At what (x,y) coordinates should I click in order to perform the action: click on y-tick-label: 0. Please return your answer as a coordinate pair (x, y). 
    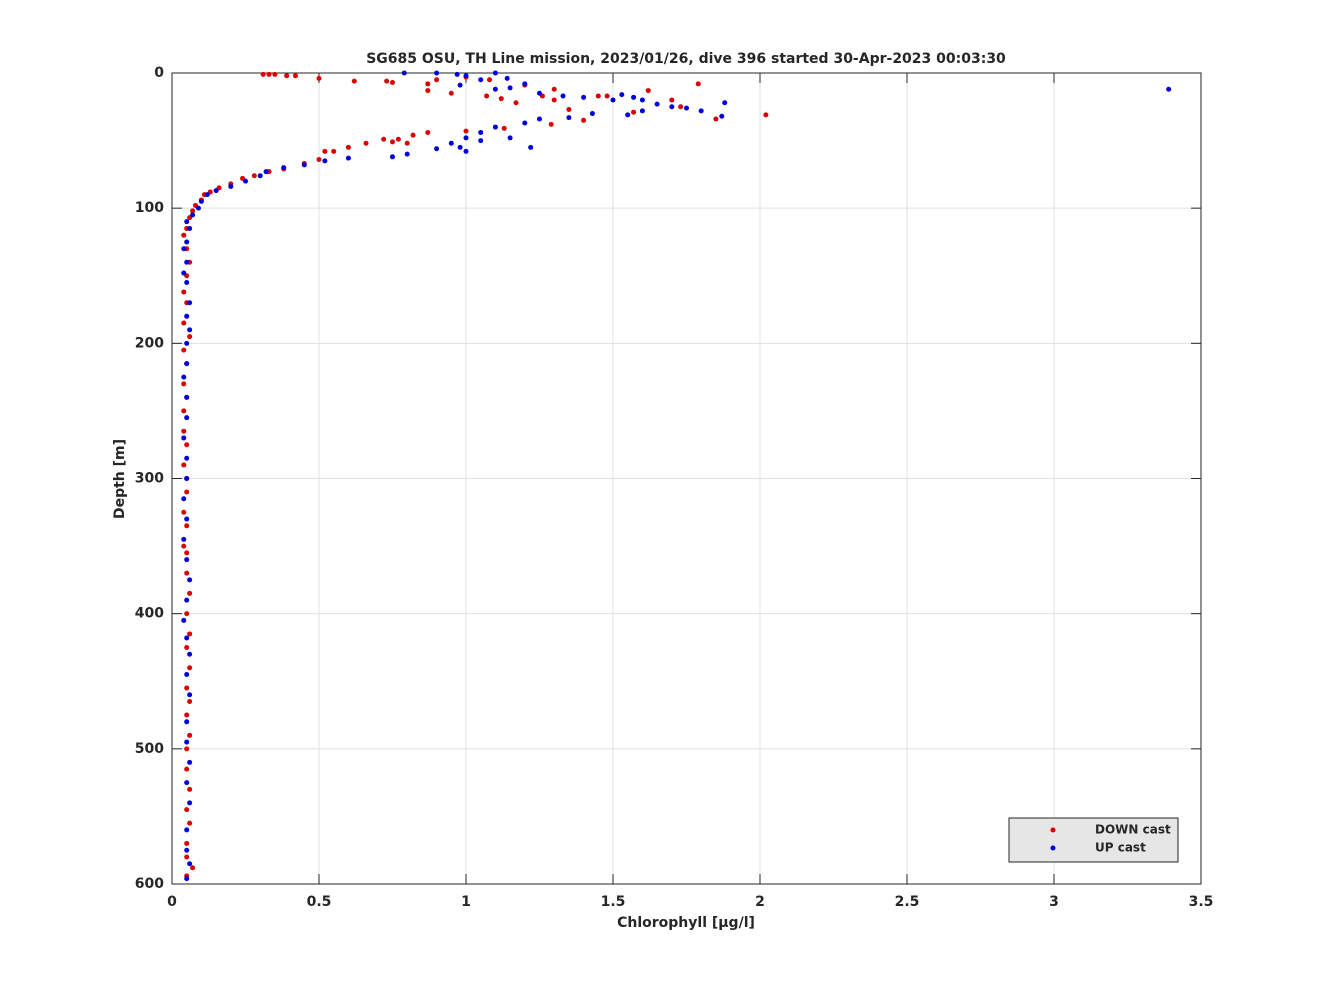
    Looking at the image, I should click on (159, 73).